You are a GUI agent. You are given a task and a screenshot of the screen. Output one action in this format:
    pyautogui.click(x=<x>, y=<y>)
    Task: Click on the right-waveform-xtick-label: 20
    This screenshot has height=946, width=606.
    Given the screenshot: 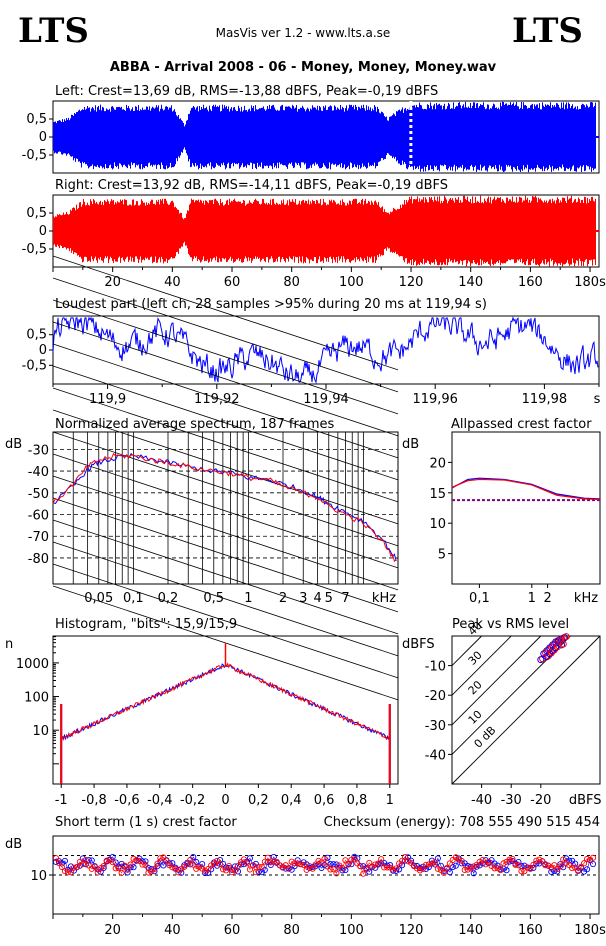 What is the action you would take?
    pyautogui.click(x=112, y=282)
    